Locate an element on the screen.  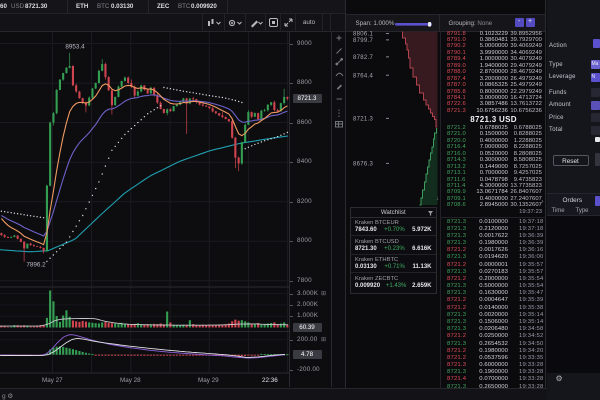
svg-text: 8721.3 is located at coordinates (363, 120).